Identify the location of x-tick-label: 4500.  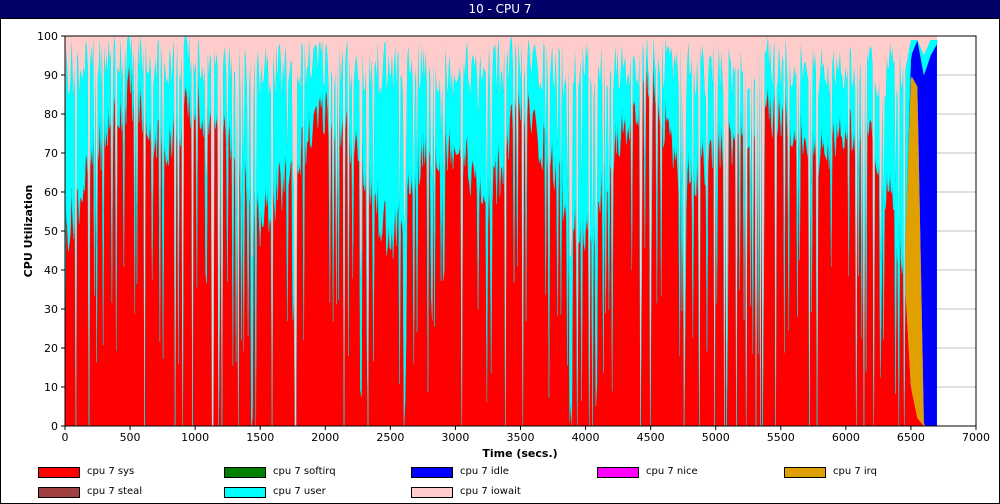
(651, 437).